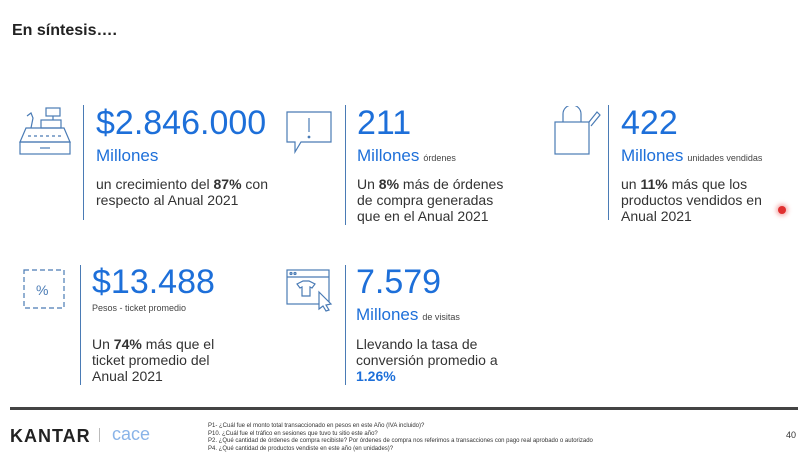 This screenshot has height=460, width=812. Describe the element at coordinates (631, 184) in the screenshot. I see `desc-text: un` at that location.